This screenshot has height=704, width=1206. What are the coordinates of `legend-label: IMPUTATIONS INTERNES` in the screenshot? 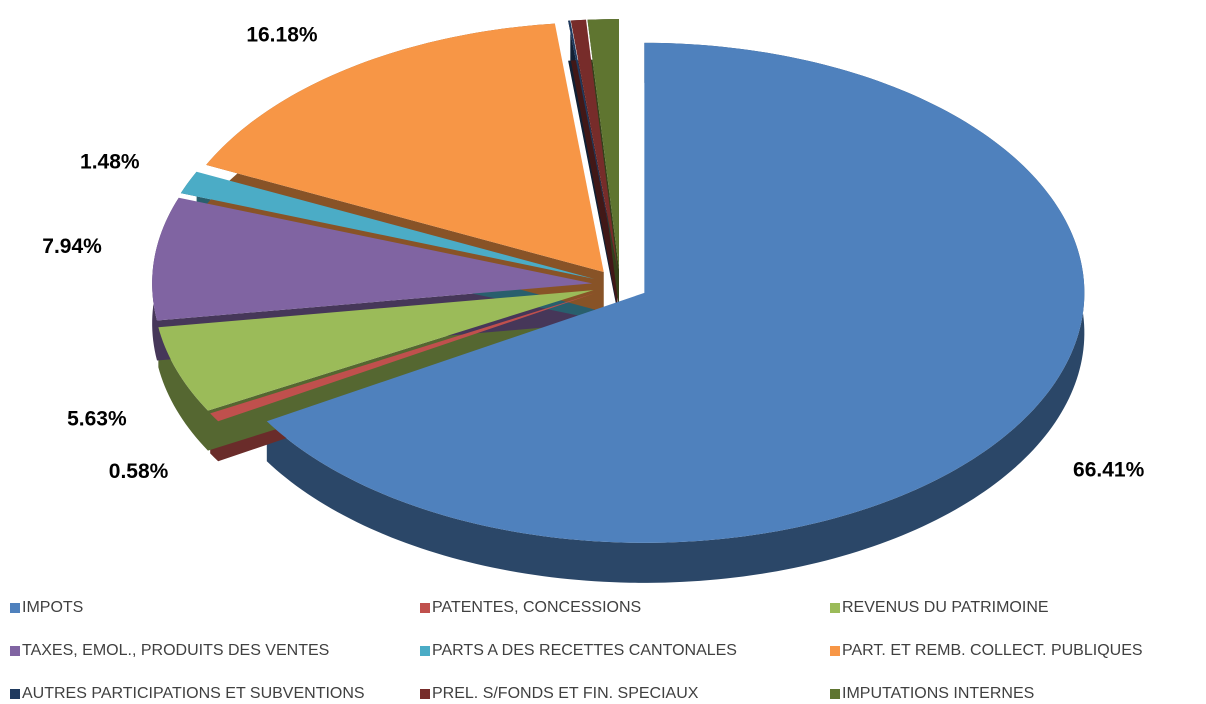 It's located at (938, 693).